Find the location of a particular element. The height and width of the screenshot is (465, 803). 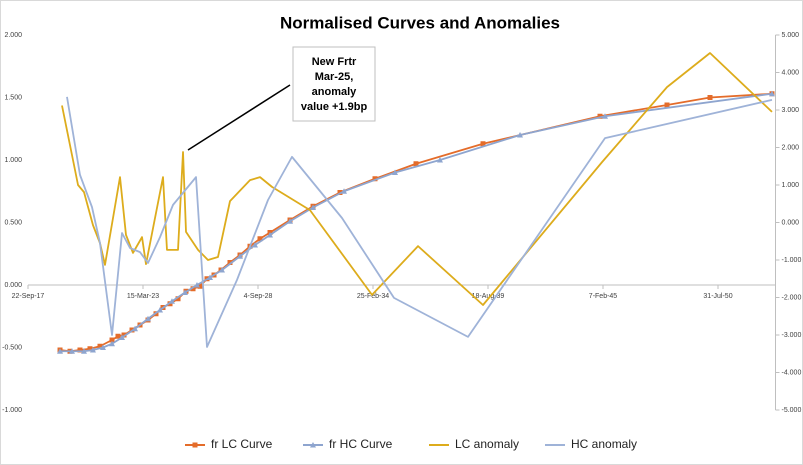

x-tick-label: 25-Feb-34 is located at coordinates (373, 296).